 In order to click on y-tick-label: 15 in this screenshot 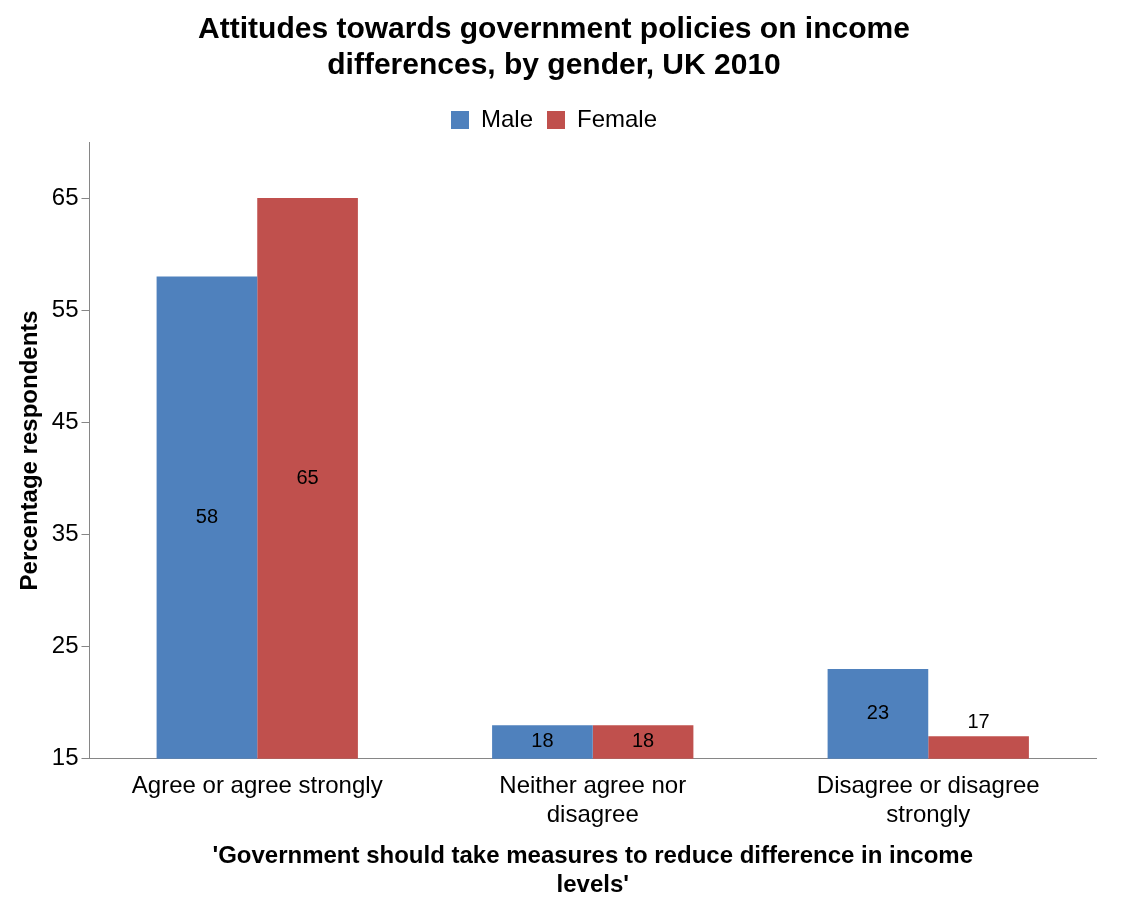, I will do `click(65, 757)`.